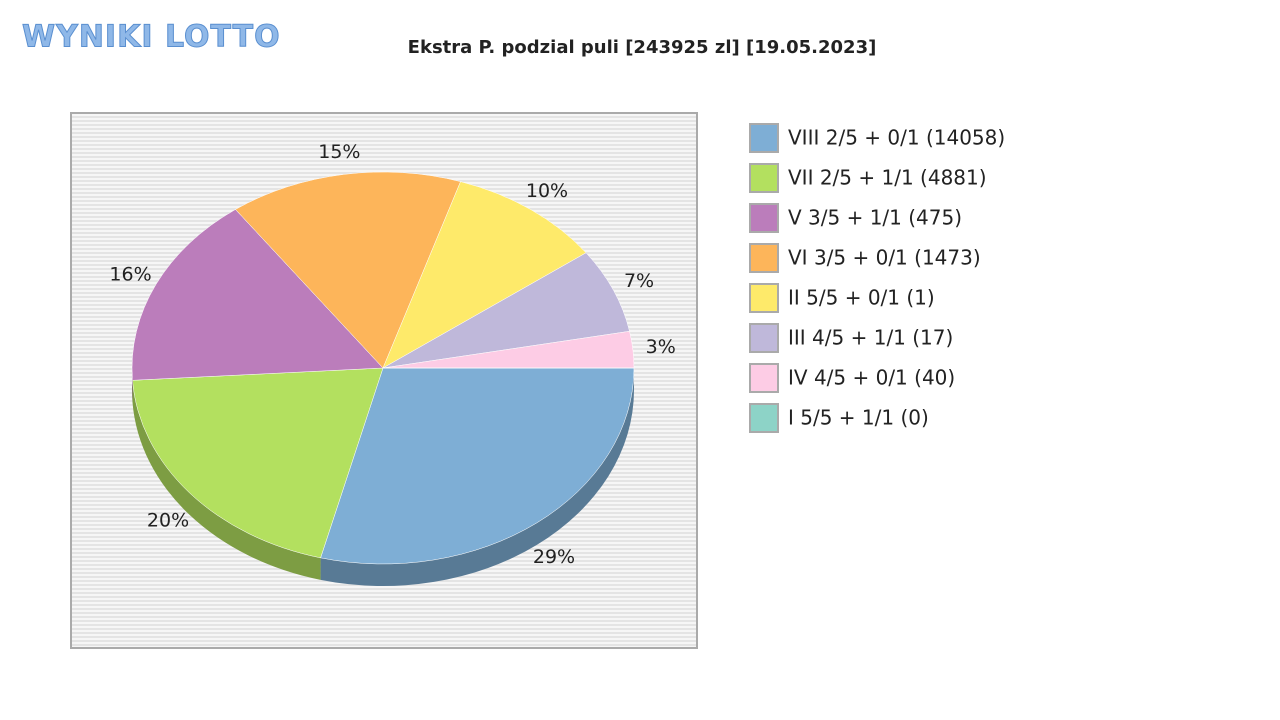  What do you see at coordinates (871, 378) in the screenshot?
I see `legend-label: IV 4/5 + 0/1 (40)` at bounding box center [871, 378].